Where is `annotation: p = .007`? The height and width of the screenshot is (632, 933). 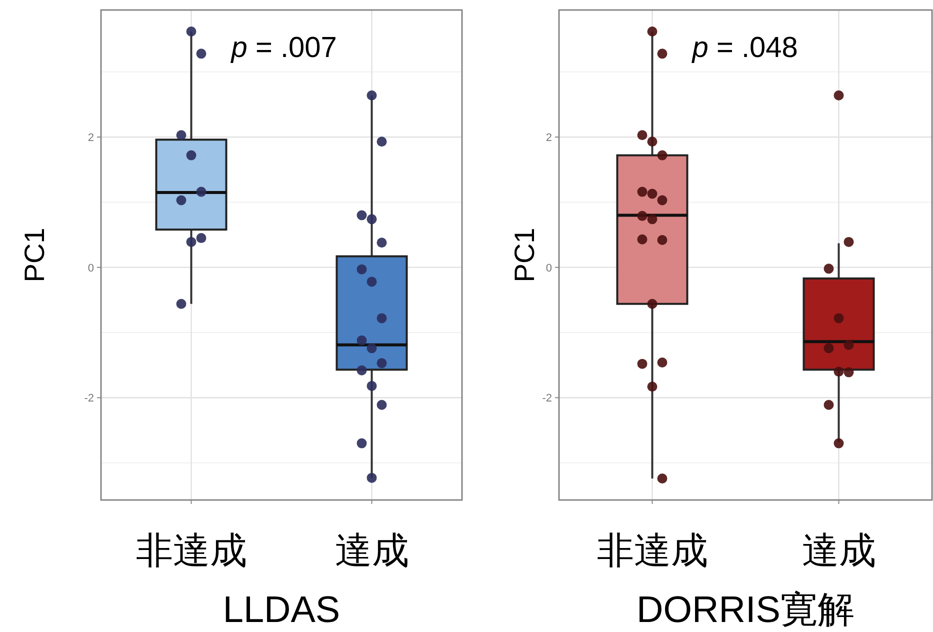 annotation: p = .007 is located at coordinates (283, 48).